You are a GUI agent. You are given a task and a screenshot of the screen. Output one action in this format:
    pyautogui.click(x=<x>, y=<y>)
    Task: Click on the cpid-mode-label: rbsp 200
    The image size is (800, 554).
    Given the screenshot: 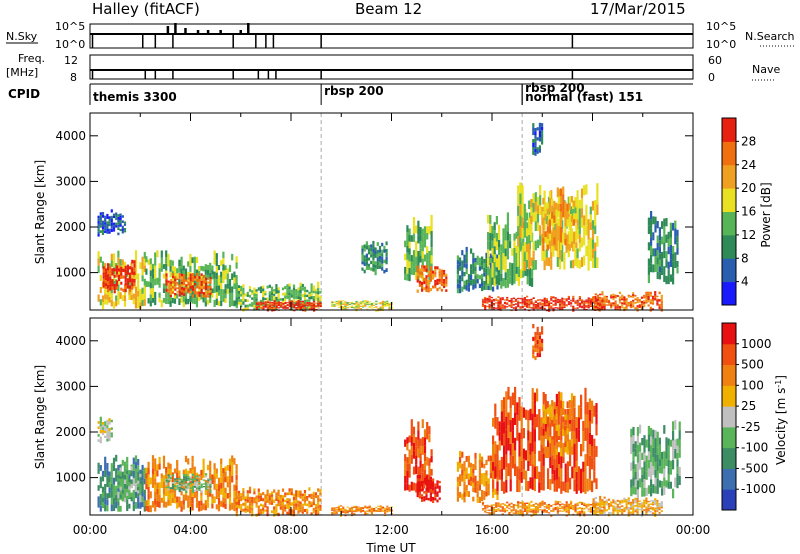 What is the action you would take?
    pyautogui.click(x=353, y=91)
    